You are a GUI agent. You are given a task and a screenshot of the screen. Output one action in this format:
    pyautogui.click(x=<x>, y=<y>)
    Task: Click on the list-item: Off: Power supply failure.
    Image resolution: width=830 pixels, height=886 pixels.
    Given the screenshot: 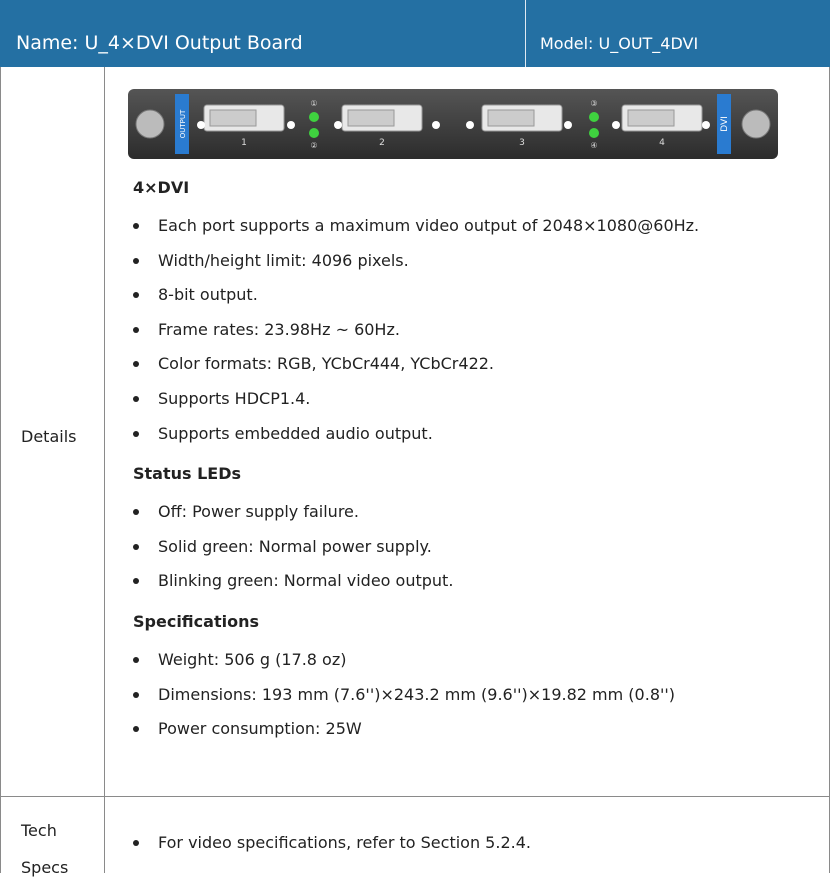 What is the action you would take?
    pyautogui.click(x=258, y=512)
    